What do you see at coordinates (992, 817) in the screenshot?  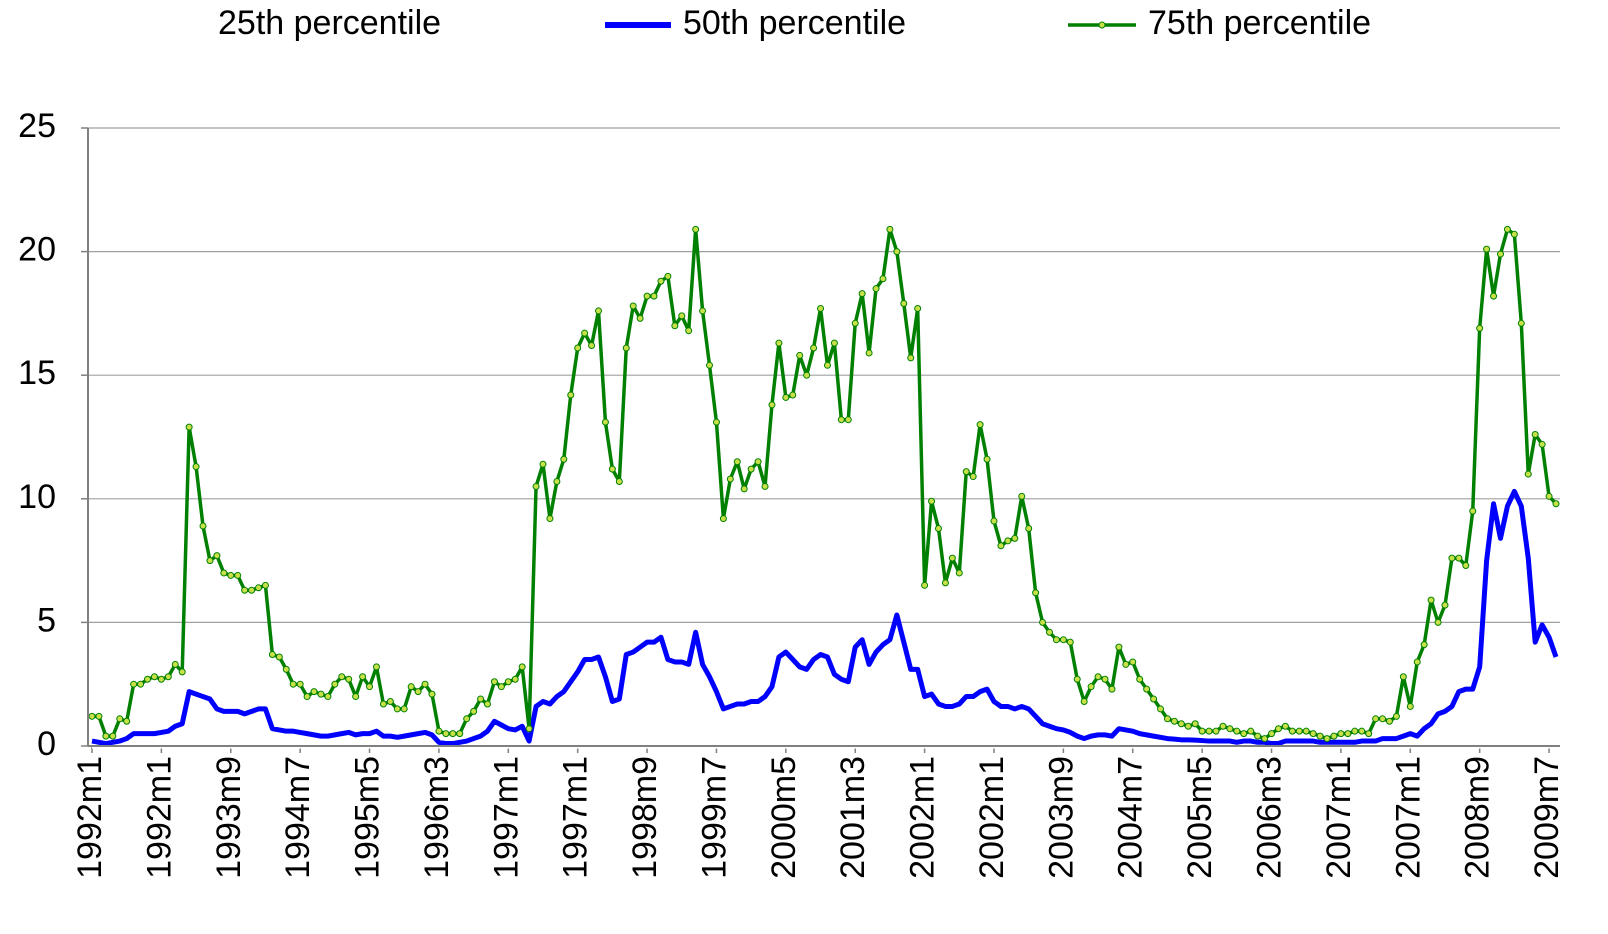 I see `x-tick-label: 2002m1` at bounding box center [992, 817].